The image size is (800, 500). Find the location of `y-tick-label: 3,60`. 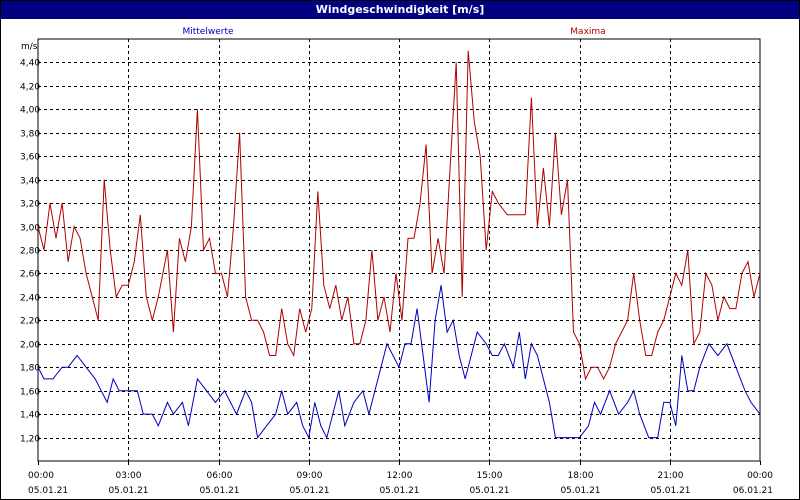

y-tick-label: 3,60 is located at coordinates (30, 158).